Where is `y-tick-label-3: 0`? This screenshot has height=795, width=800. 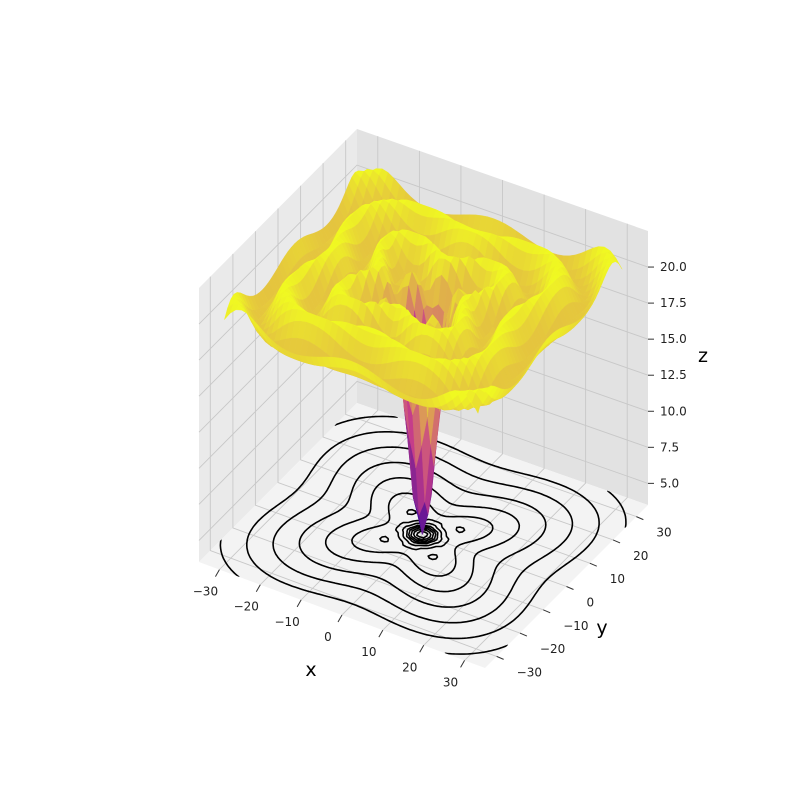 y-tick-label-3: 0 is located at coordinates (591, 603).